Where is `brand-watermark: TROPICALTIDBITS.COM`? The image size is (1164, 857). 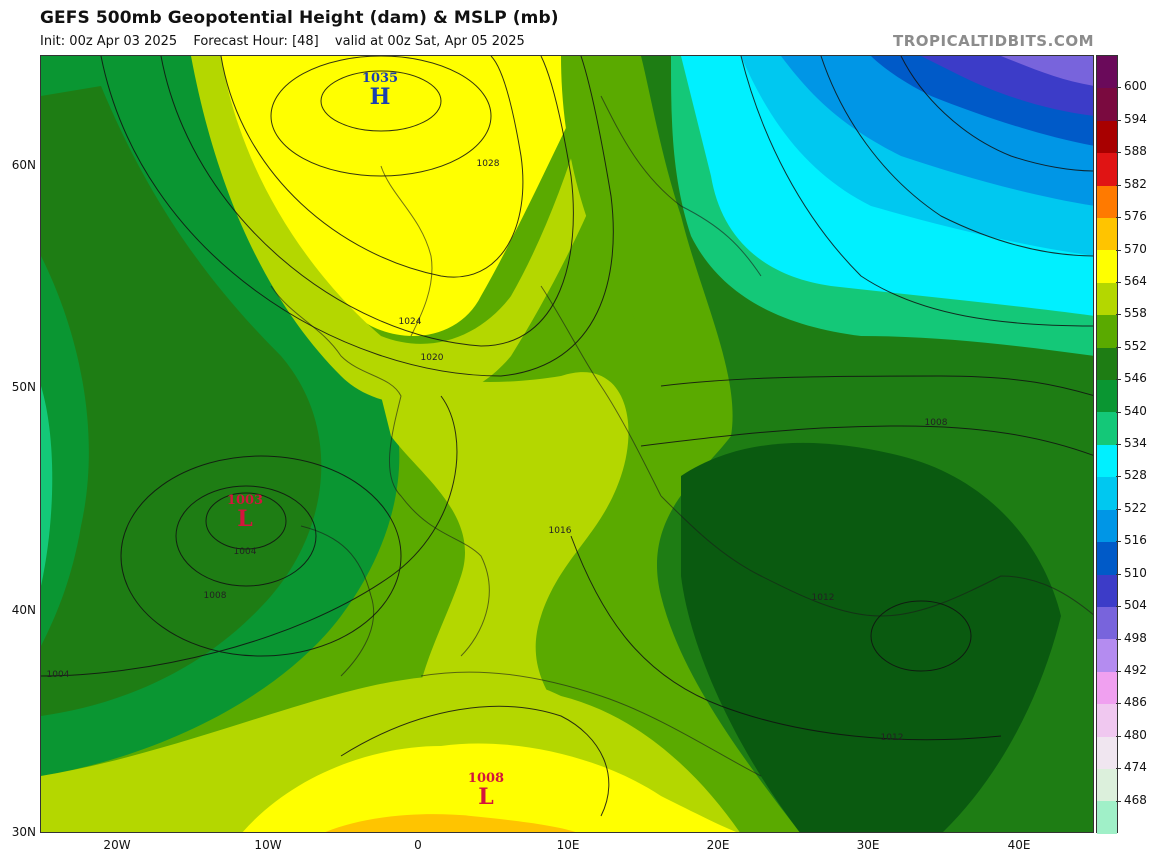 brand-watermark: TROPICALTIDBITS.COM is located at coordinates (993, 41).